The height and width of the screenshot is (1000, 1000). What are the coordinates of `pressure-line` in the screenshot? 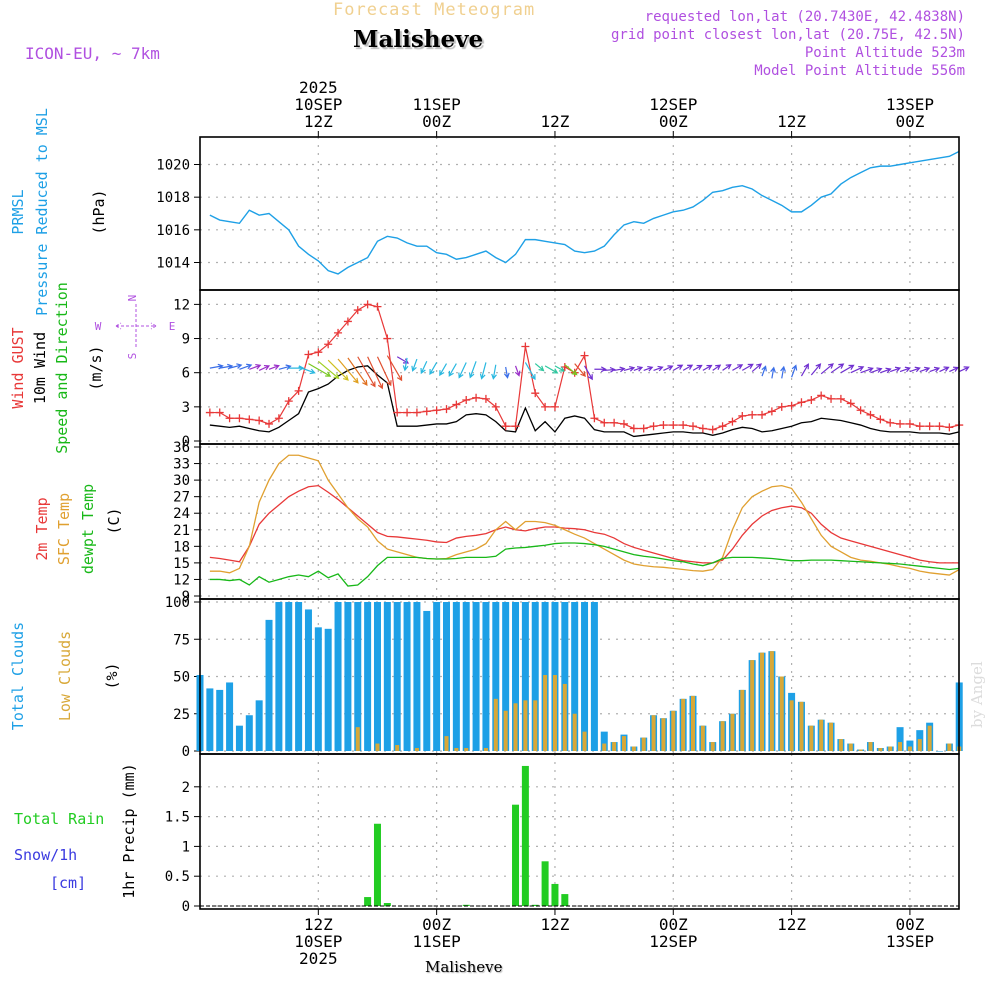 It's located at (584, 212).